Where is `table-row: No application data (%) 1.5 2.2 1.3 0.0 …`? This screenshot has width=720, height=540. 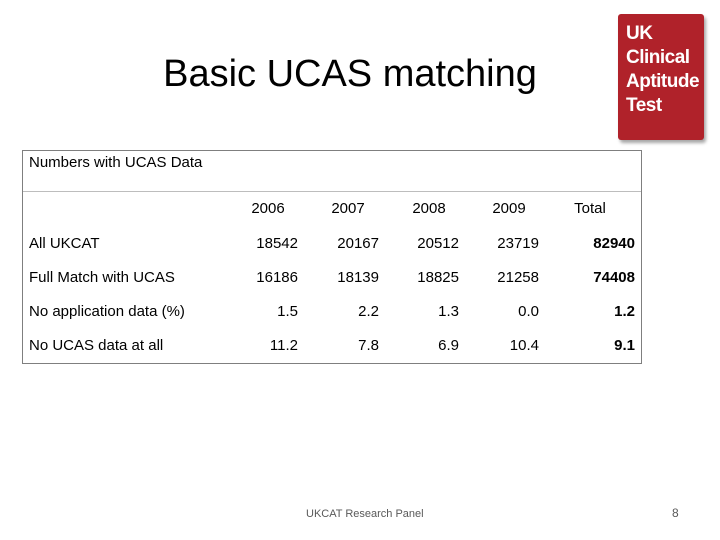
table-row: No application data (%) 1.5 2.2 1.3 0.0 … is located at coordinates (332, 312).